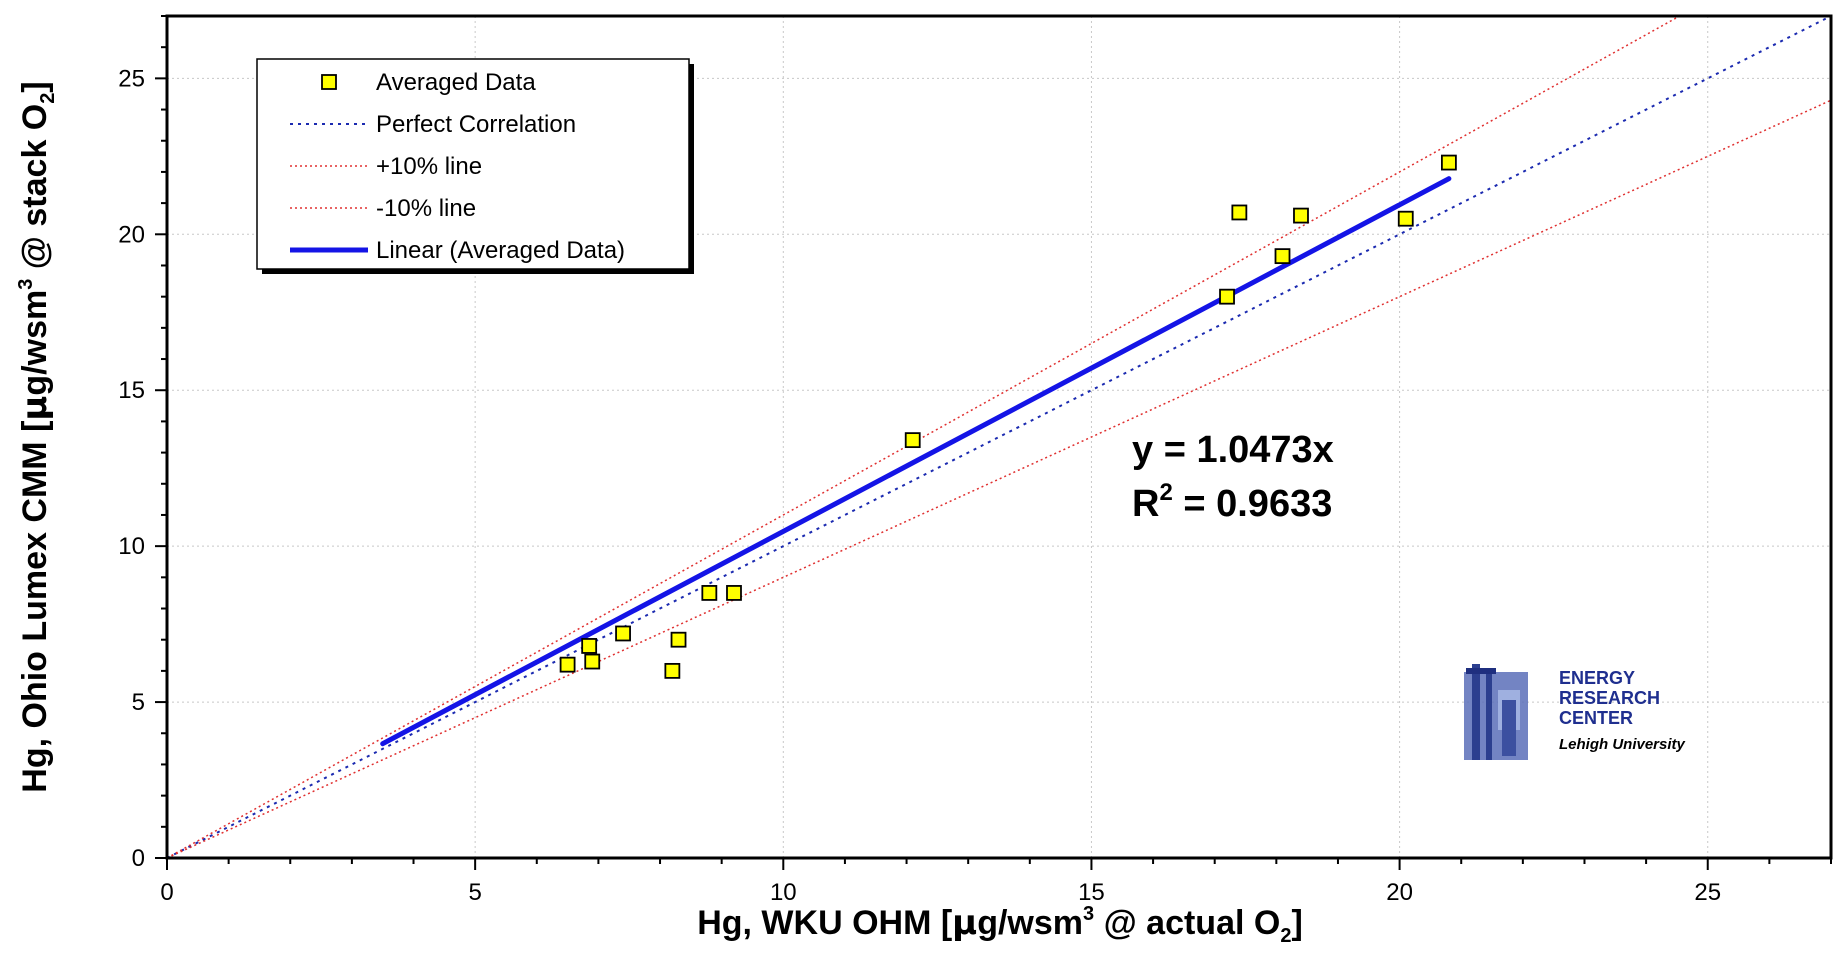 The height and width of the screenshot is (980, 1839). What do you see at coordinates (166, 892) in the screenshot?
I see `x-tick-label: 0` at bounding box center [166, 892].